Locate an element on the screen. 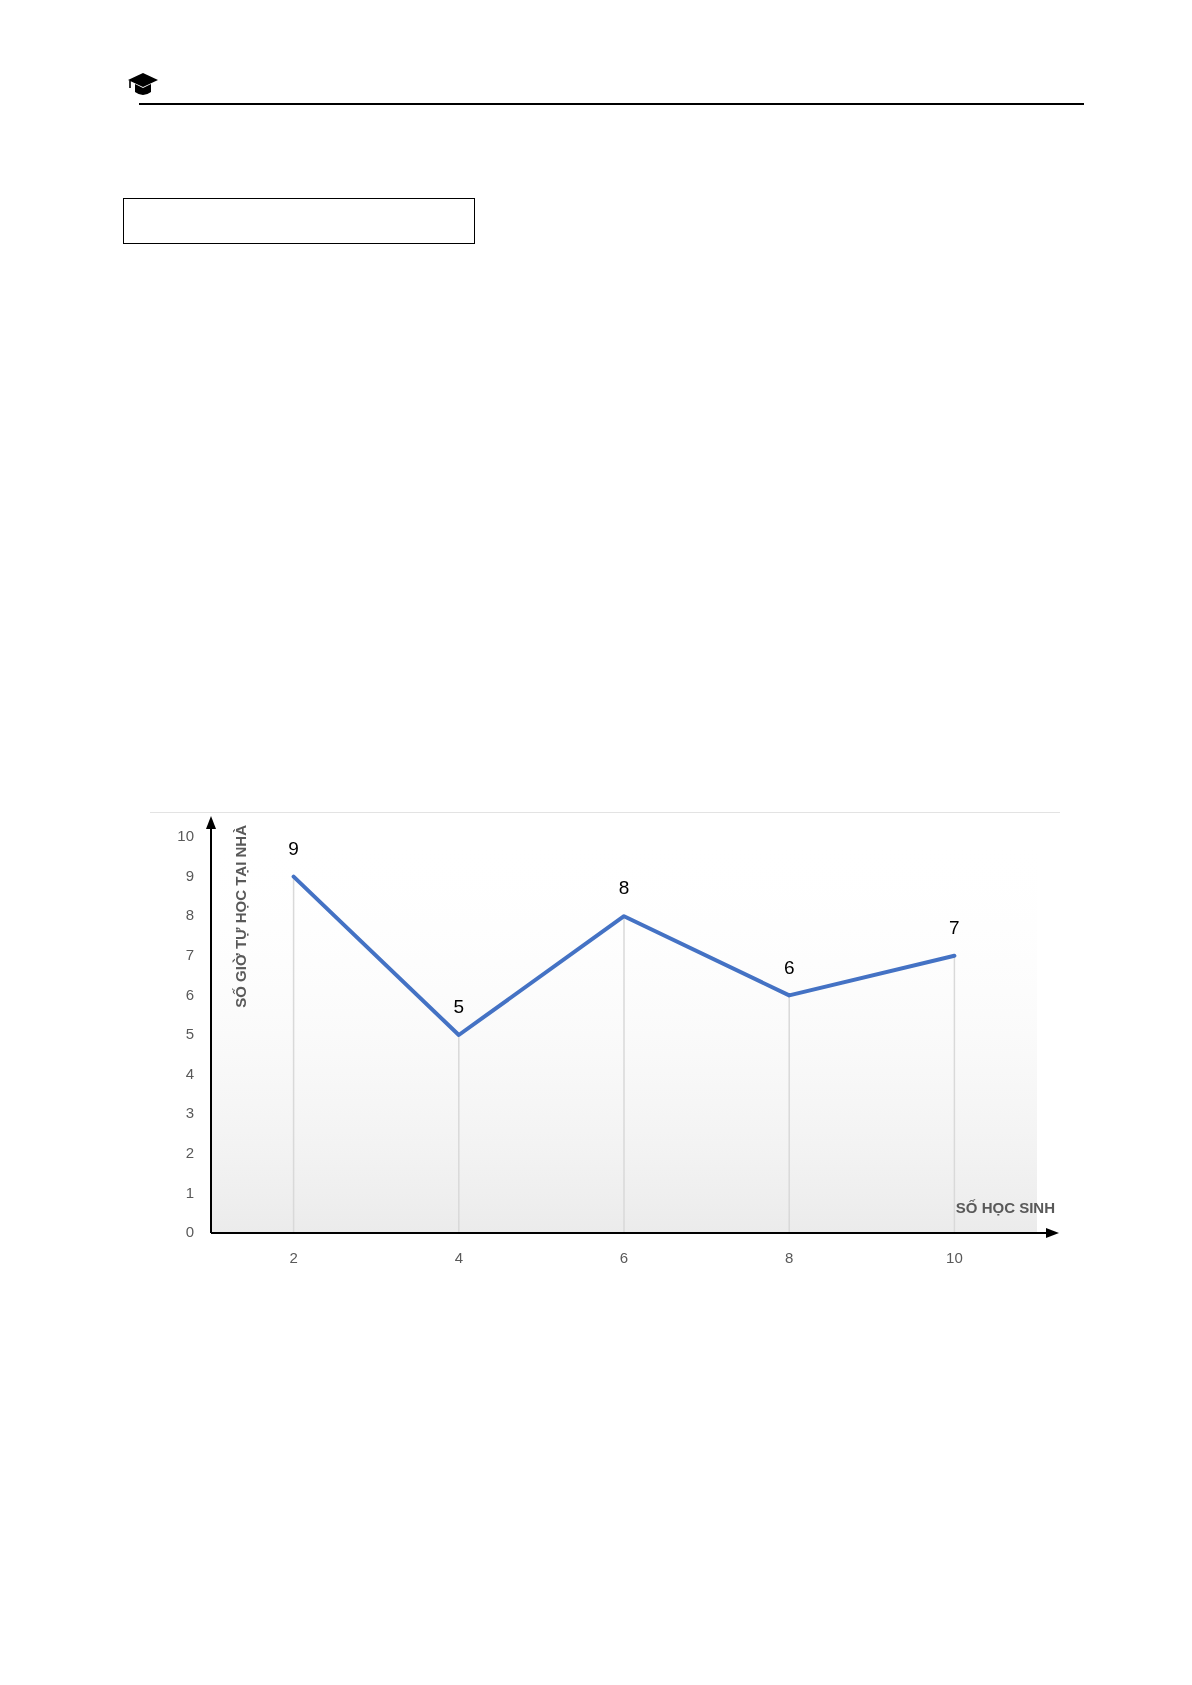  data-label: 5 is located at coordinates (459, 1007).